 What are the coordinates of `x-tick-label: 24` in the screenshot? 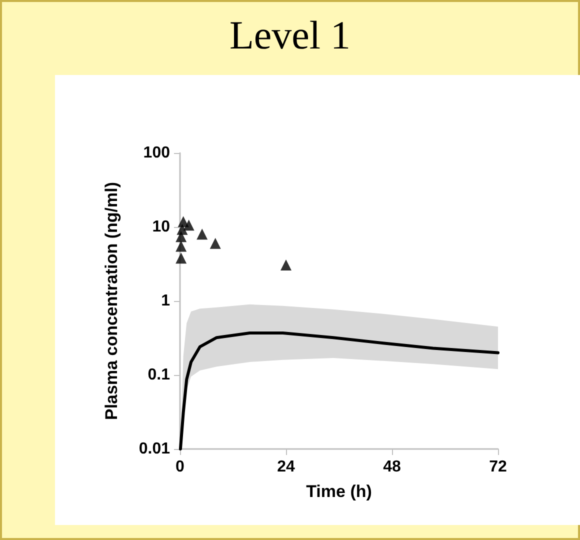 It's located at (286, 467).